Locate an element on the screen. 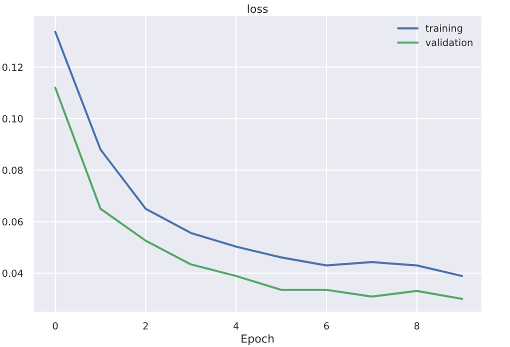 The image size is (510, 347). y-tick-label: 0.06 is located at coordinates (12, 222).